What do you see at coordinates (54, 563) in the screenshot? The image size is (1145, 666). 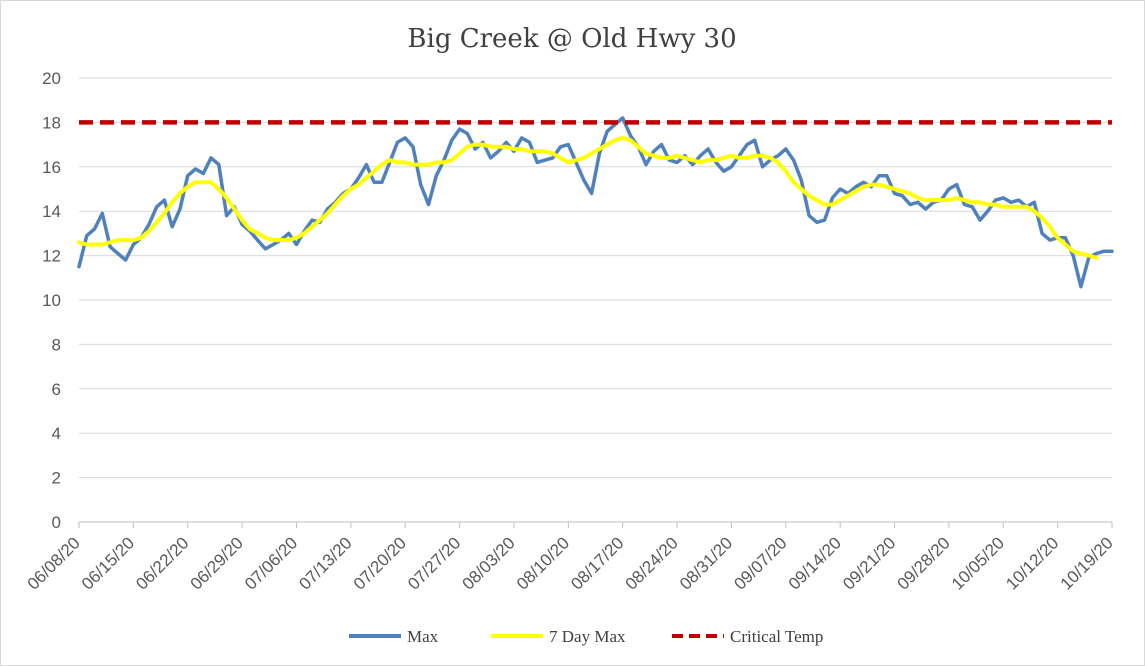 I see `x-tick-label: 06/08/20` at bounding box center [54, 563].